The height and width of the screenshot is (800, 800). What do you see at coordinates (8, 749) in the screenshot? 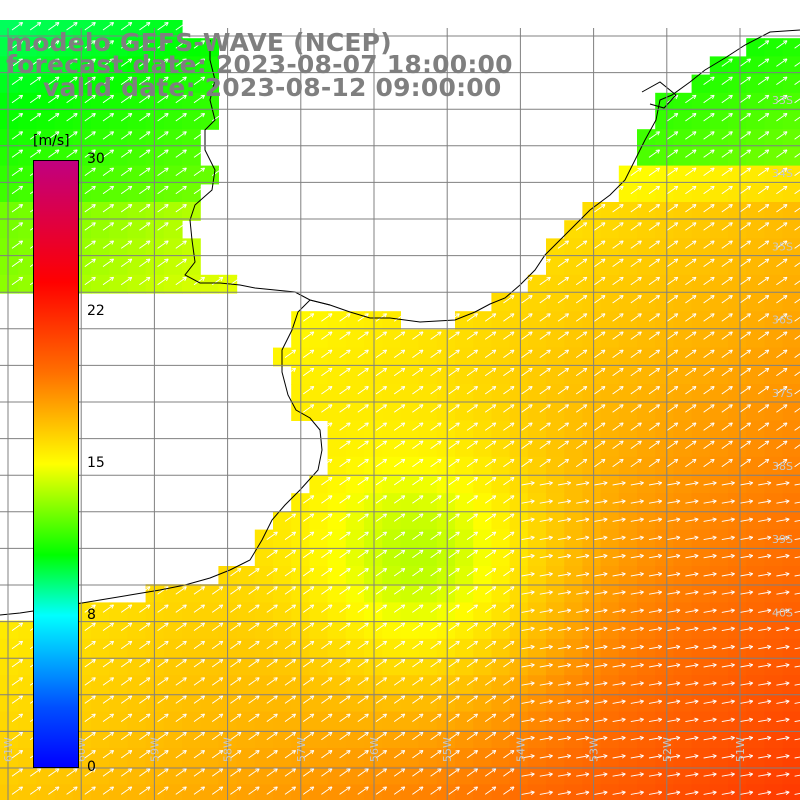
I see `lon-label: 61W` at bounding box center [8, 749].